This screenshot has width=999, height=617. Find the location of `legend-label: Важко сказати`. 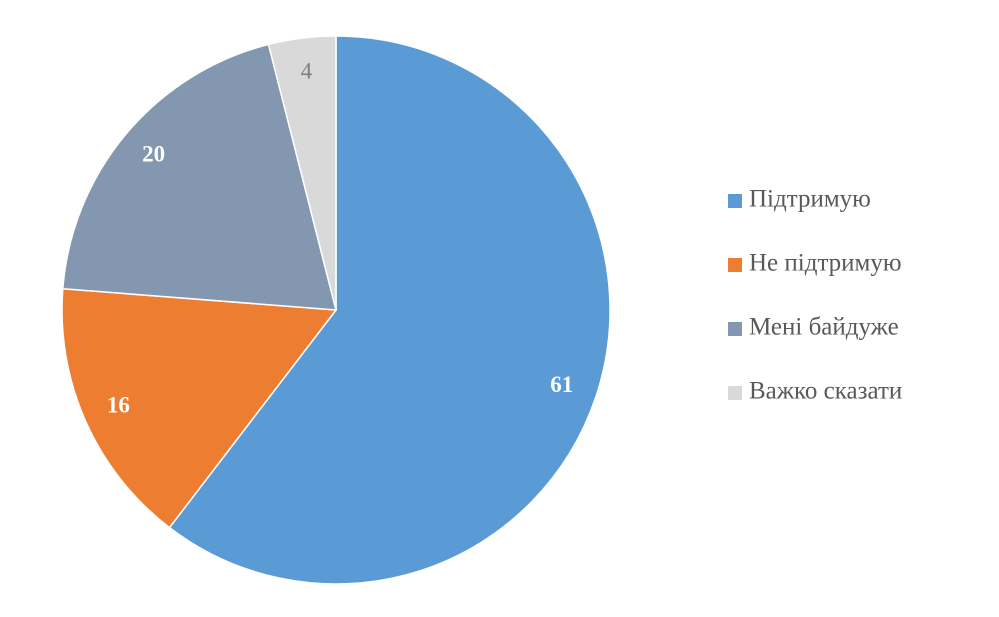

legend-label: Важко сказати is located at coordinates (825, 391).